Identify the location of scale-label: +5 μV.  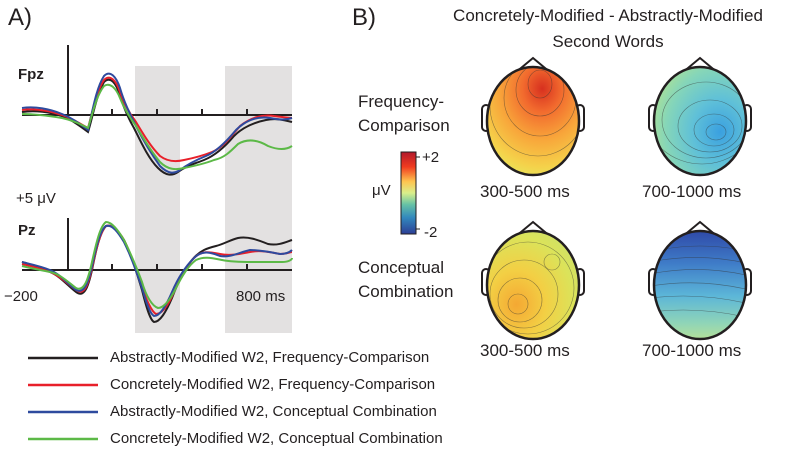
(36, 198).